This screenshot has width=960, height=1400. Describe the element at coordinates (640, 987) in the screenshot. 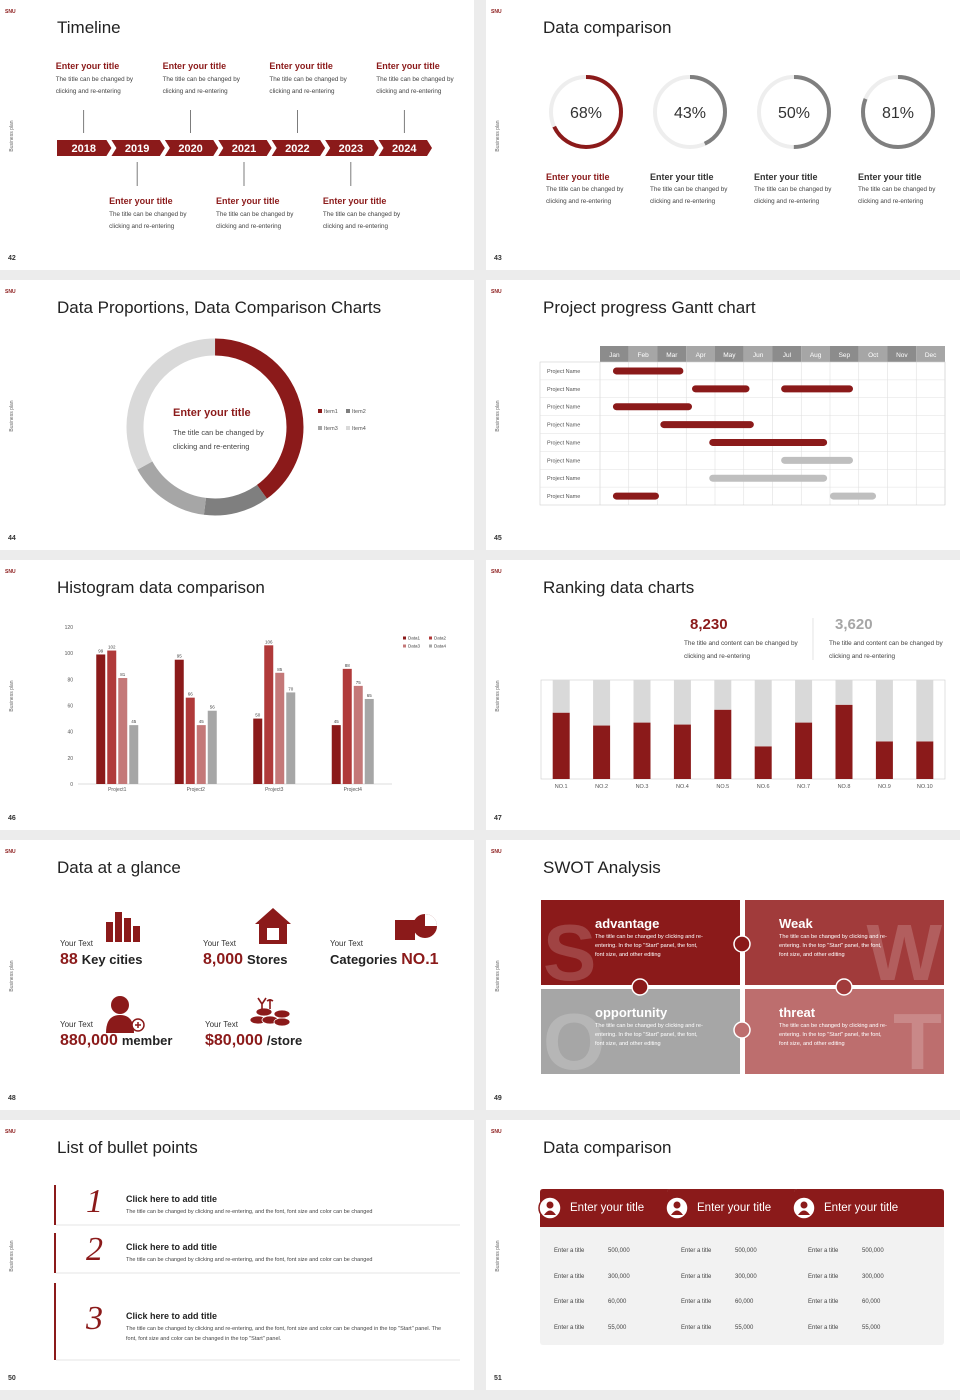

I see `puzzle-tab` at that location.